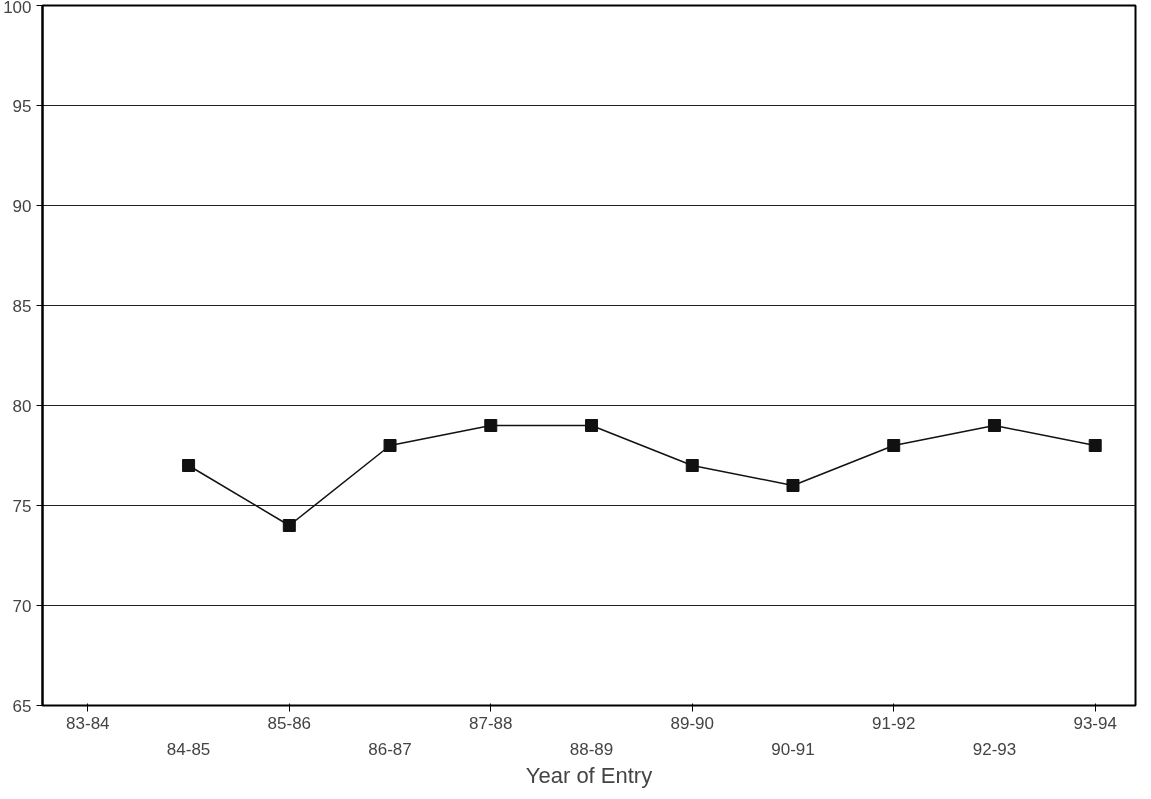 This screenshot has height=799, width=1151. Describe the element at coordinates (390, 749) in the screenshot. I see `x-tick-label: 86-87` at that location.